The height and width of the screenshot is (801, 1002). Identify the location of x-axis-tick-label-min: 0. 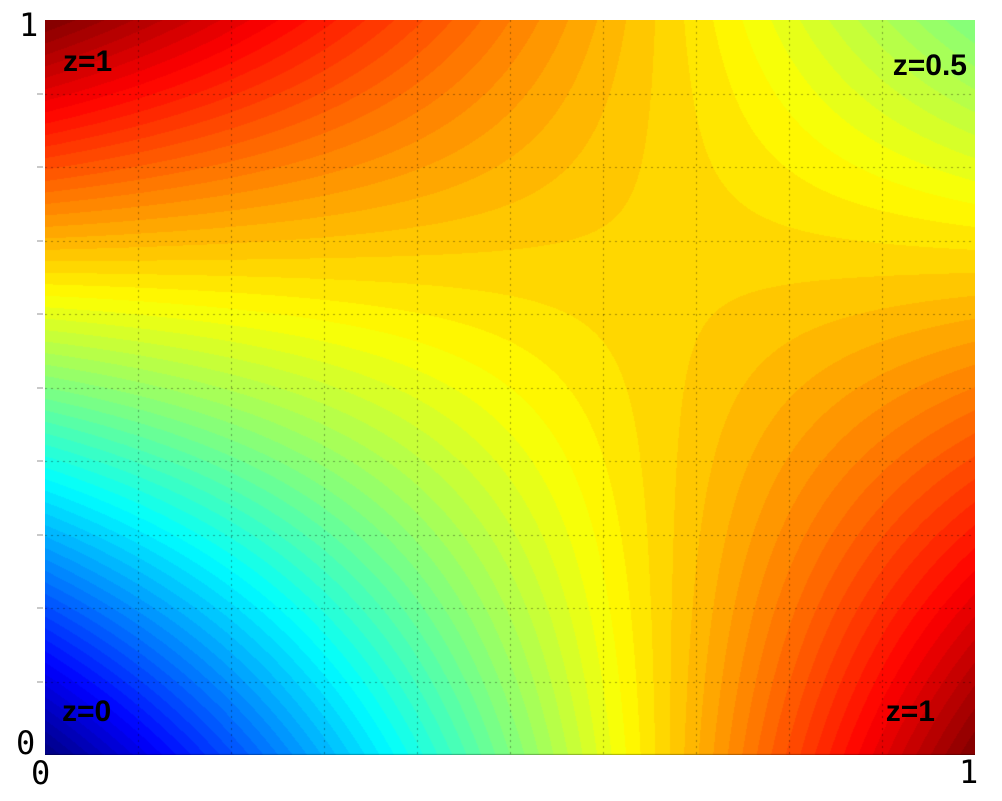
(41, 773).